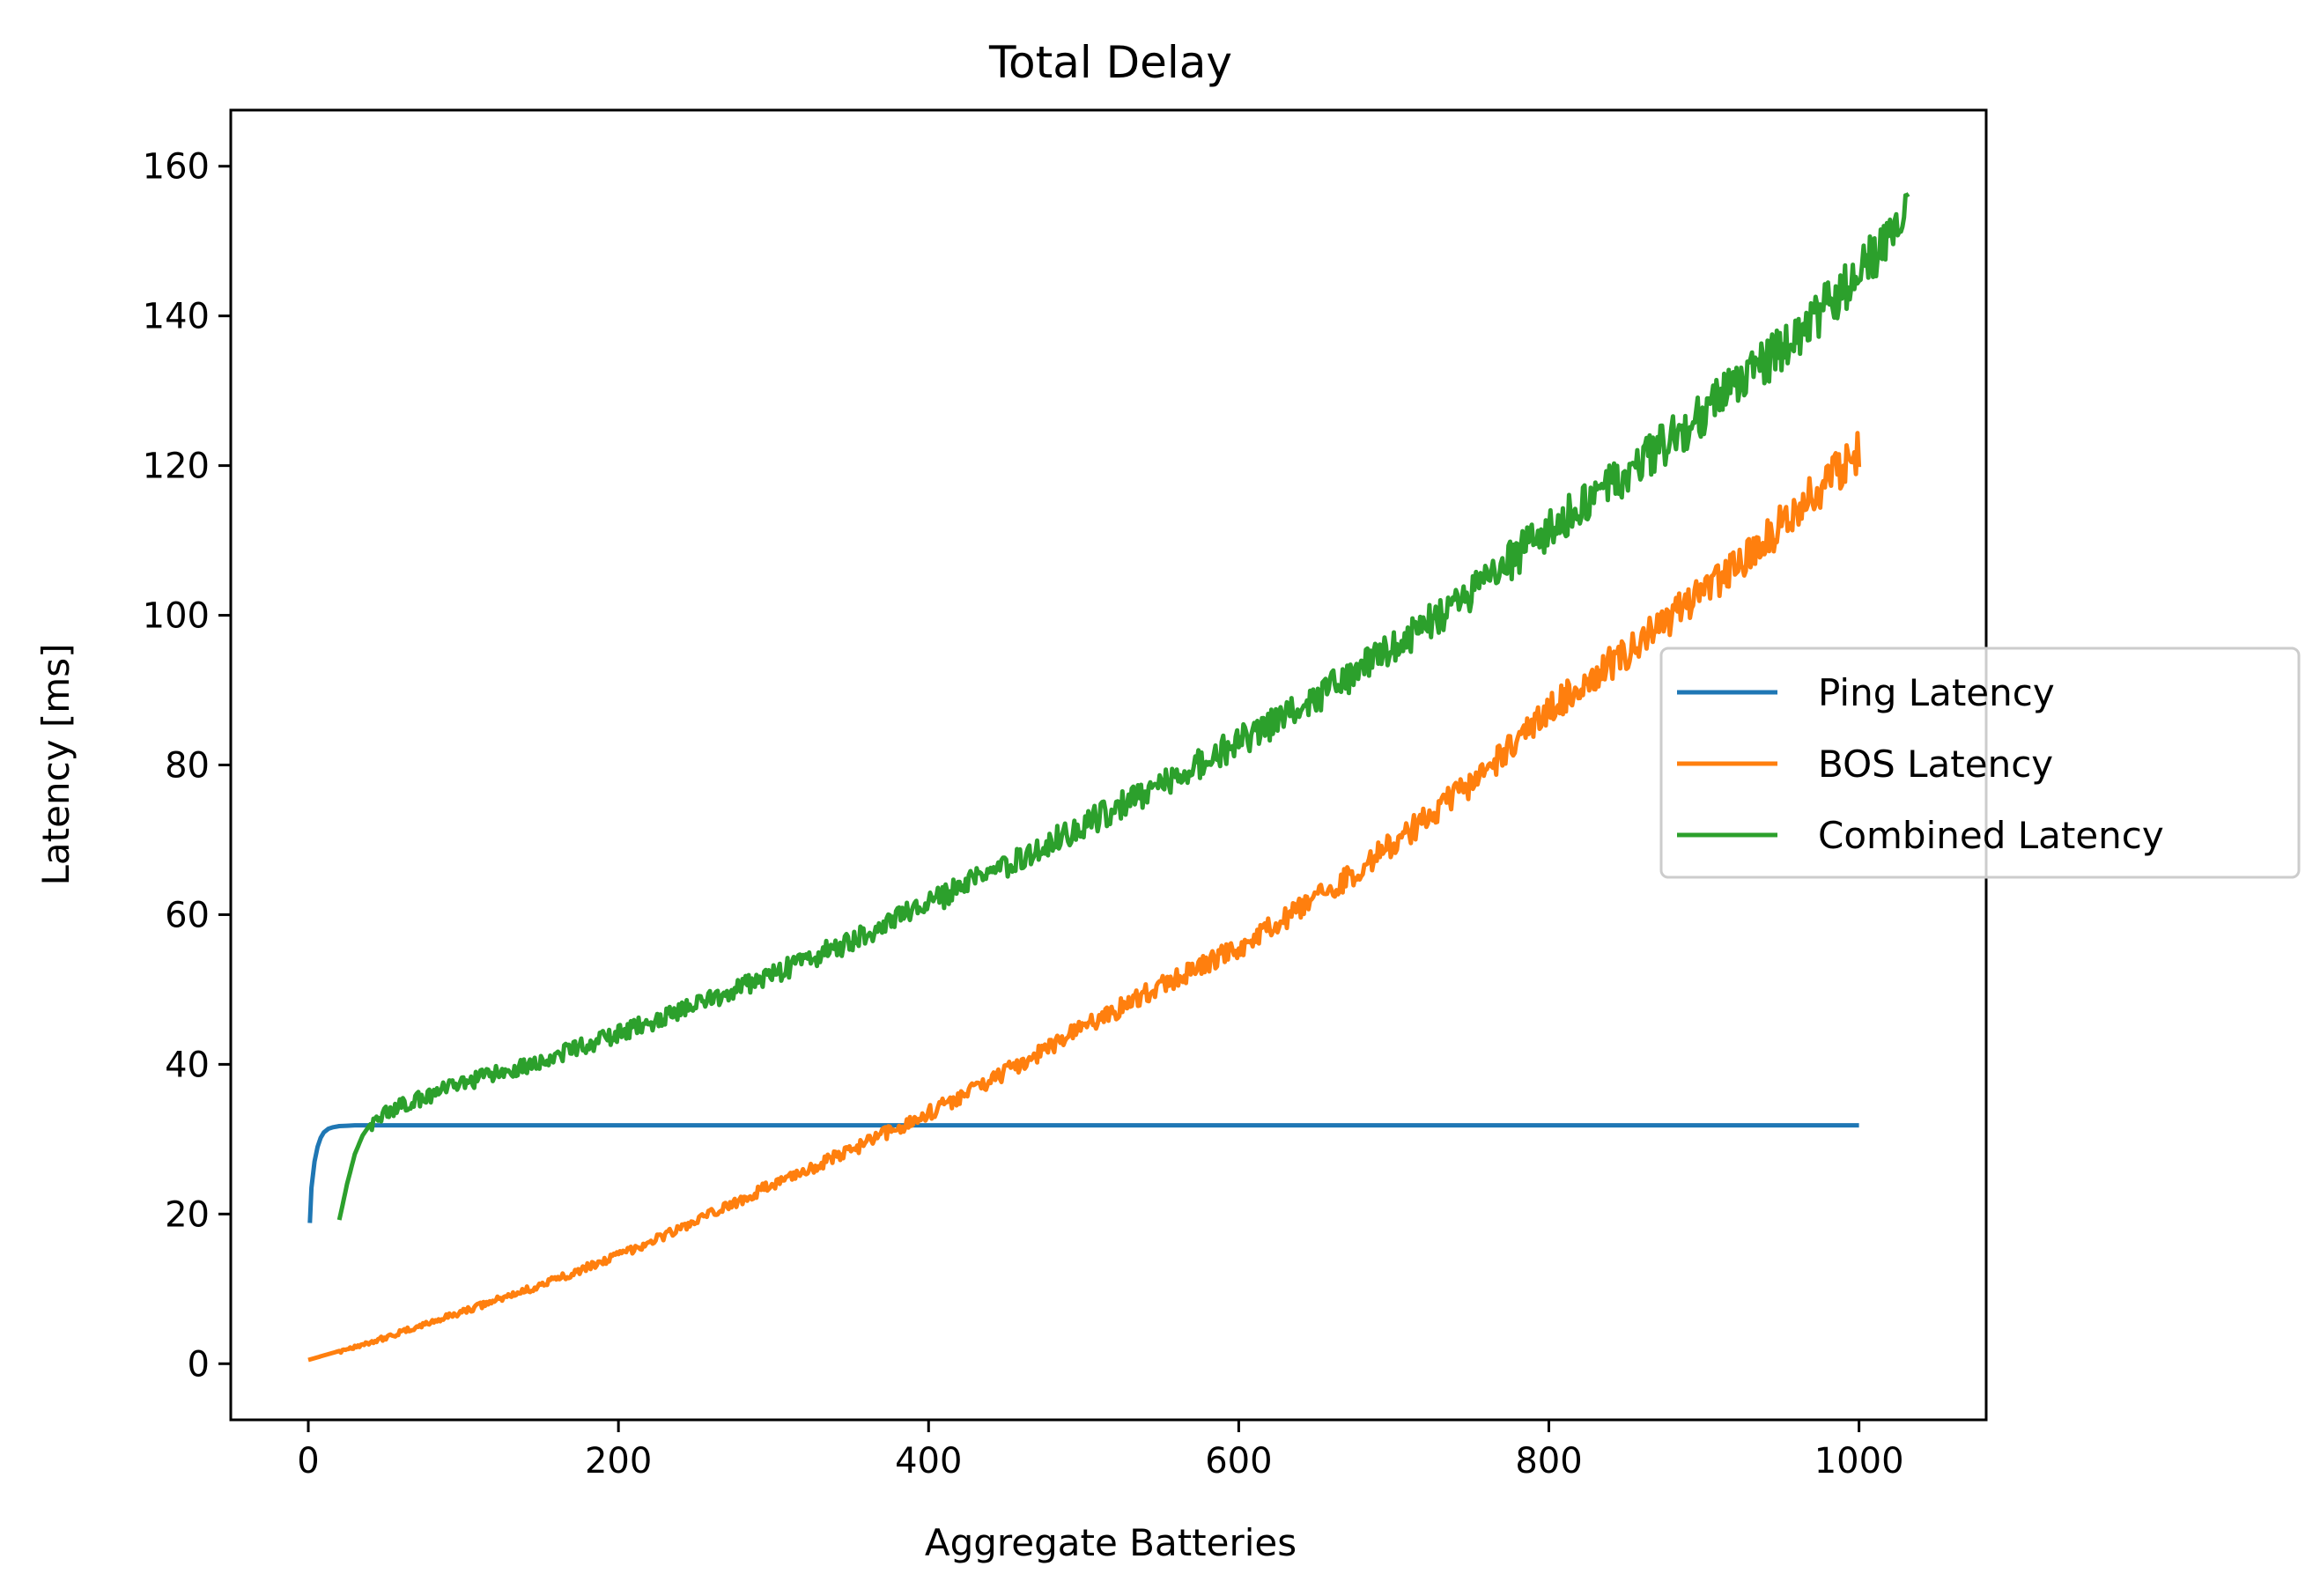 The height and width of the screenshot is (1596, 2320). I want to click on x-tick-label: 1000, so click(1859, 1461).